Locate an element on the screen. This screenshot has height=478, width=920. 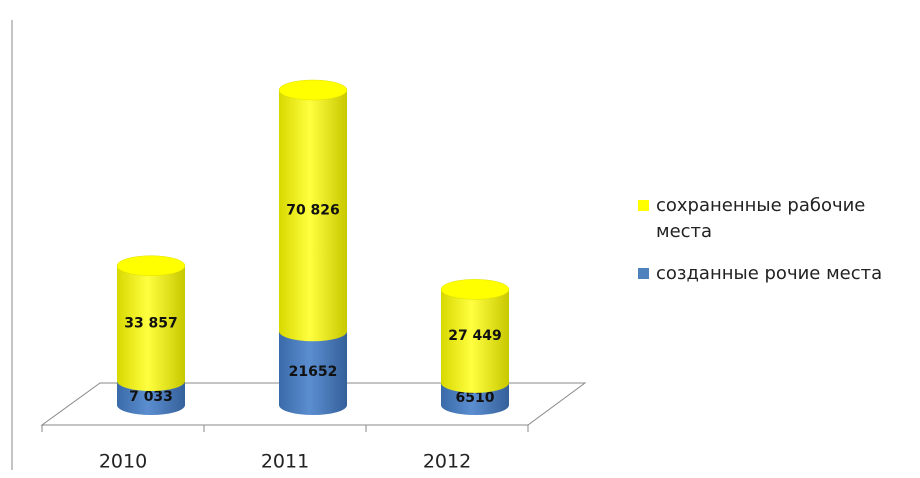
data-label: 6510 is located at coordinates (475, 398).